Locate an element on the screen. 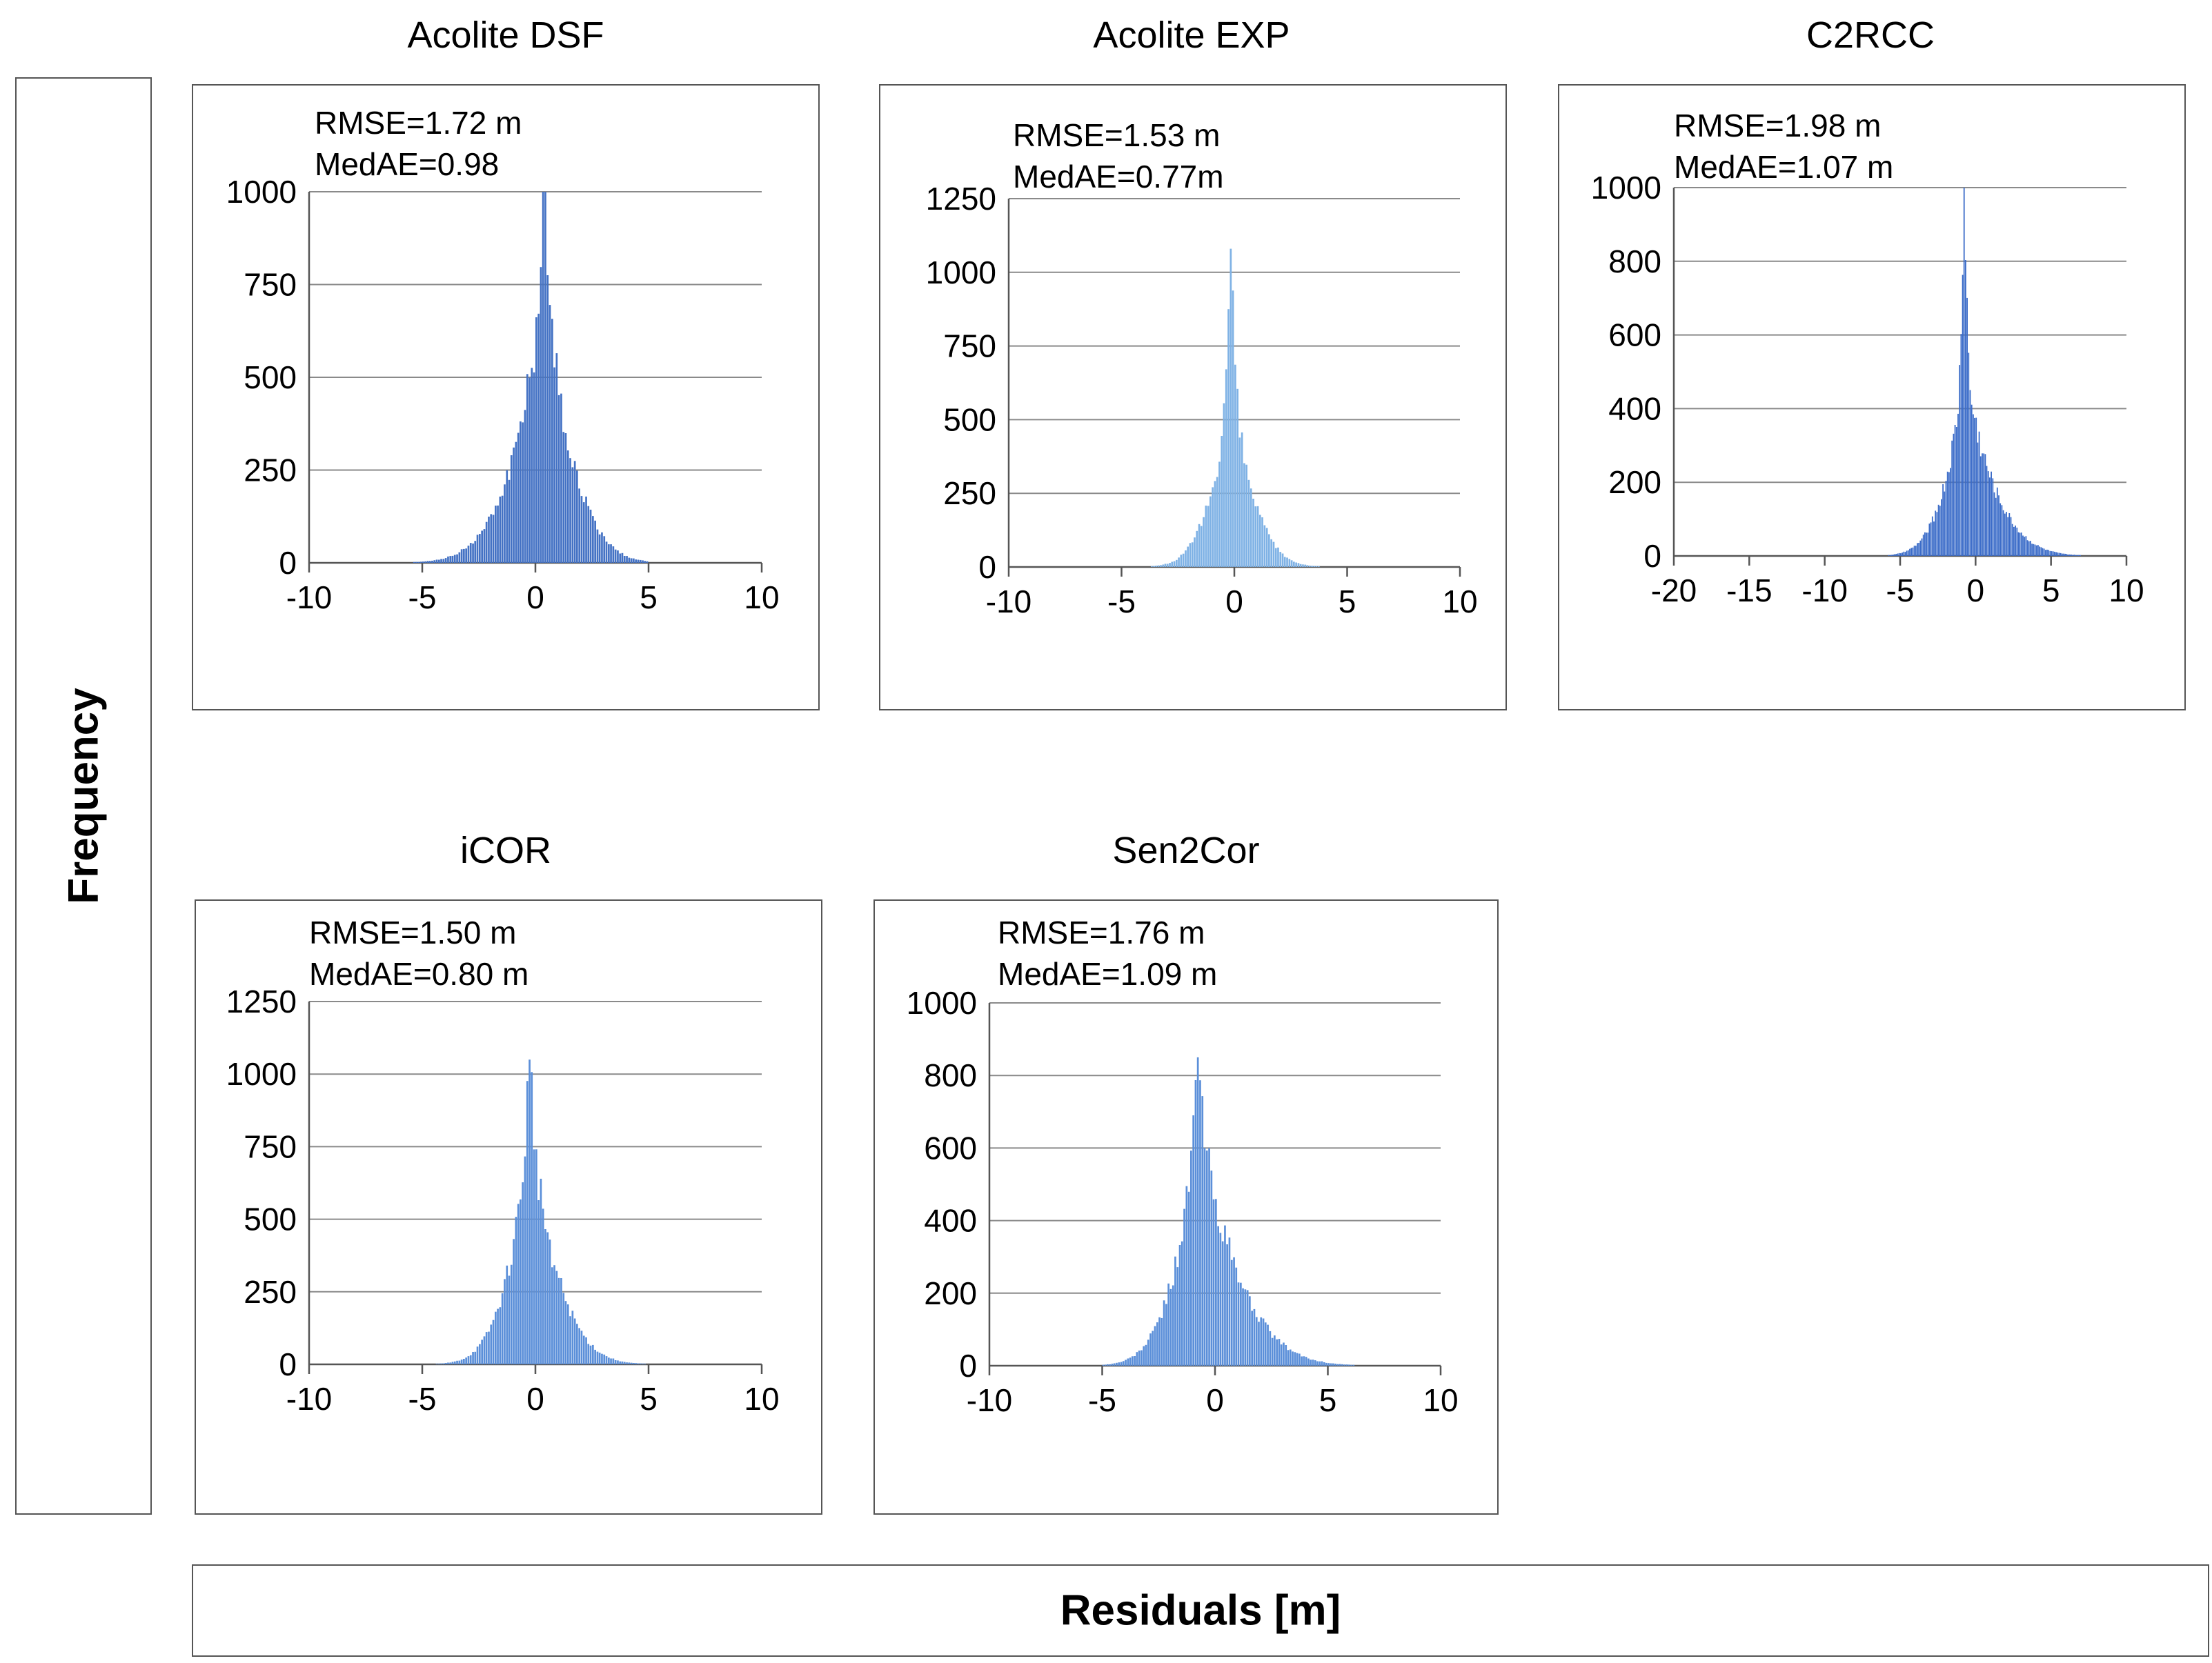 The width and height of the screenshot is (2212, 1663). y-tick-label: 750 is located at coordinates (270, 285).